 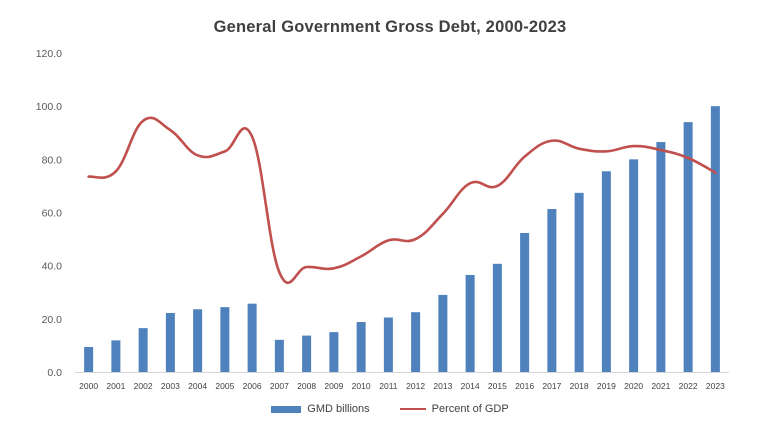 What do you see at coordinates (715, 239) in the screenshot?
I see `bar-2023` at bounding box center [715, 239].